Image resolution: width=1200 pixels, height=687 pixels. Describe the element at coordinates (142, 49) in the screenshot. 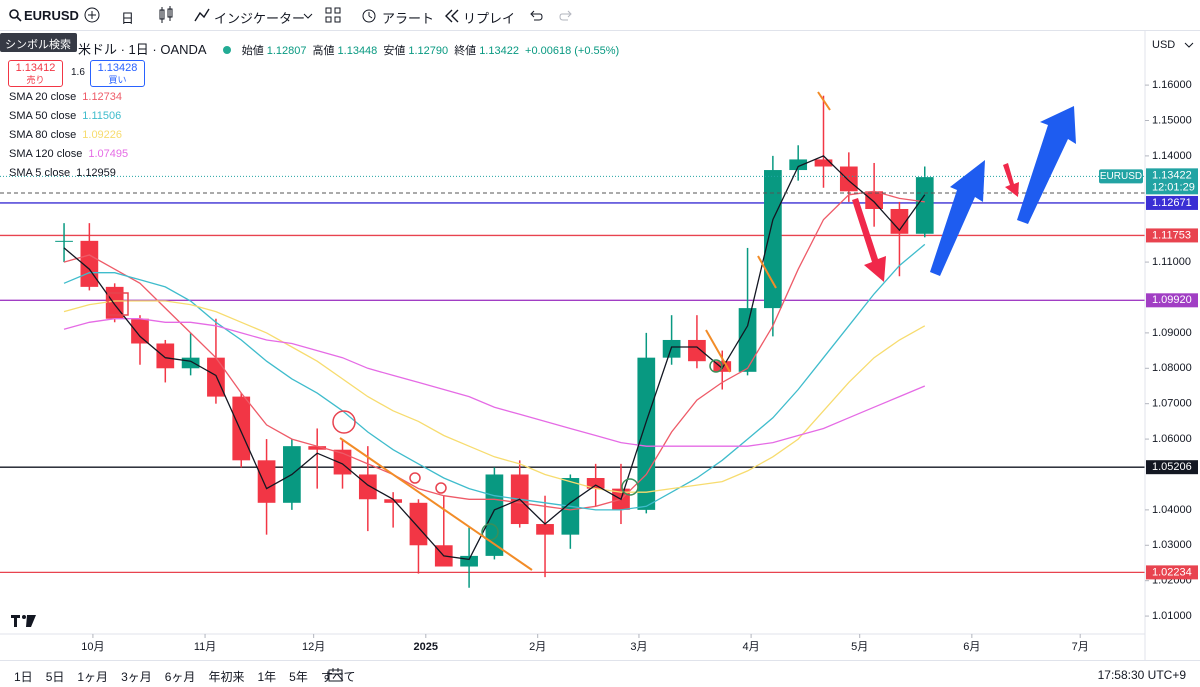

I see `instrument-title: 米ドル · 1日 · OANDA` at that location.